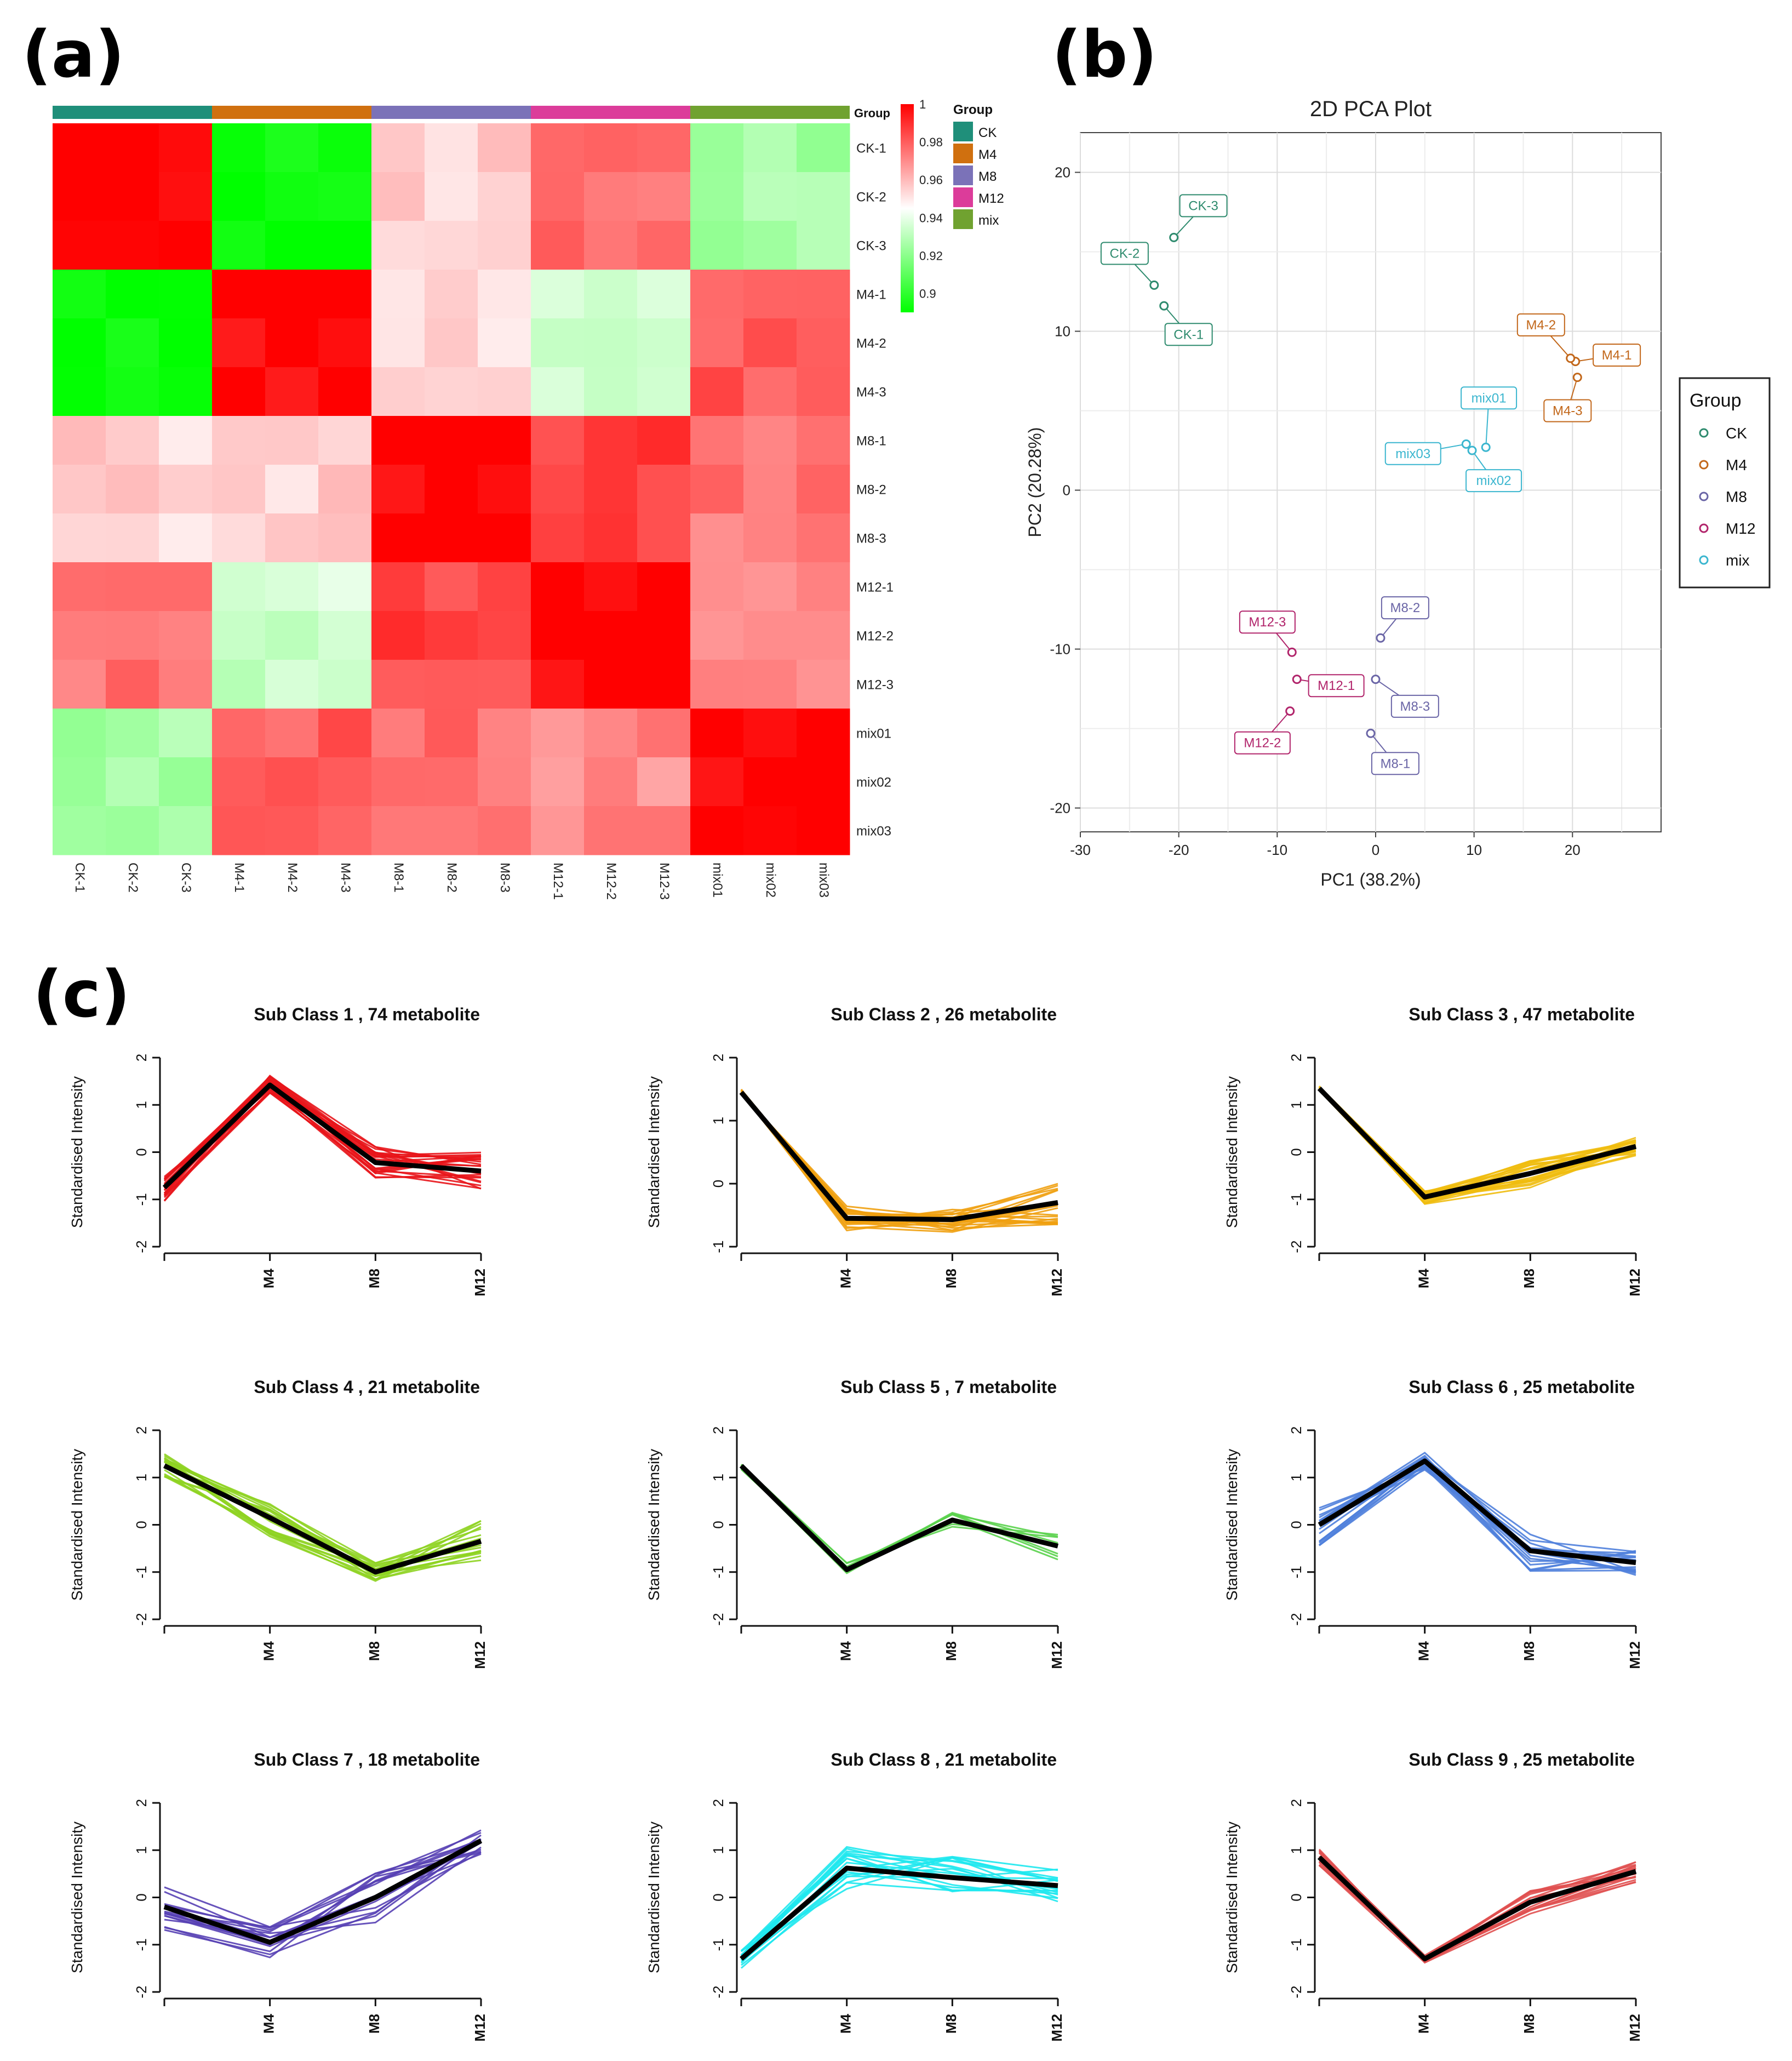  What do you see at coordinates (611, 881) in the screenshot?
I see `heatmap-col-label: M12-2` at bounding box center [611, 881].